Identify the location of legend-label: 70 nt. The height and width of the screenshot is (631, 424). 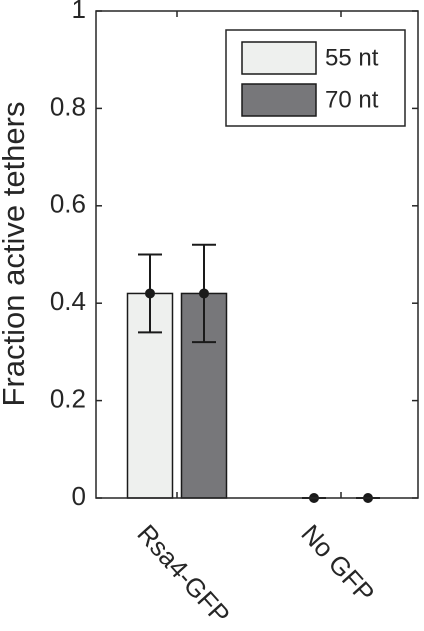
(352, 99).